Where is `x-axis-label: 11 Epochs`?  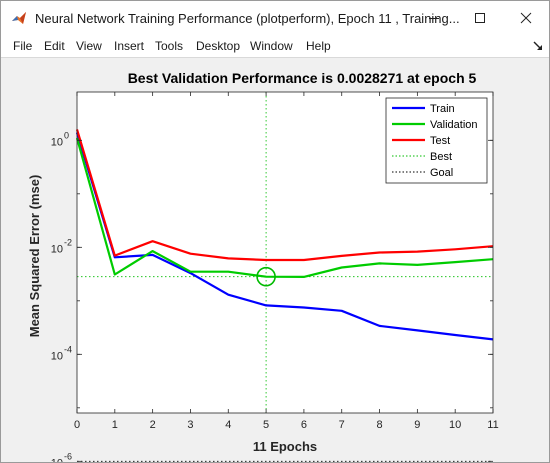
x-axis-label: 11 Epochs is located at coordinates (285, 446).